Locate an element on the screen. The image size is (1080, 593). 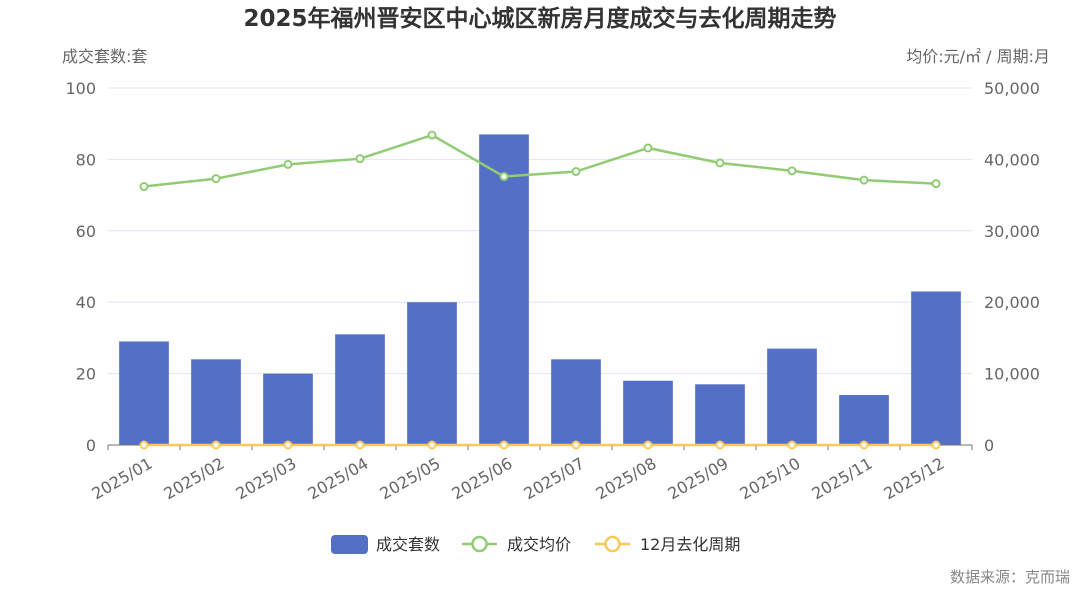
legend-swatch-bar is located at coordinates (349, 544).